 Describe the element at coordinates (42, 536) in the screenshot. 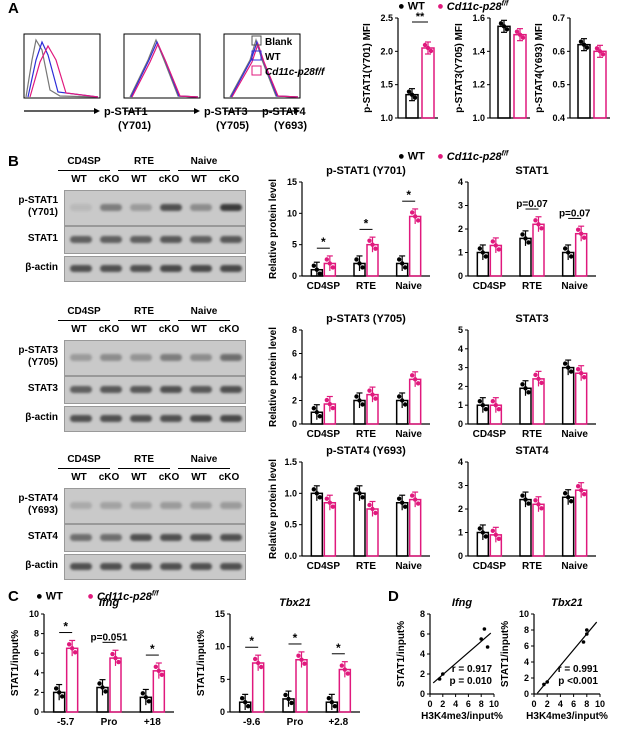

I see `blot-row-label: STAT4` at that location.